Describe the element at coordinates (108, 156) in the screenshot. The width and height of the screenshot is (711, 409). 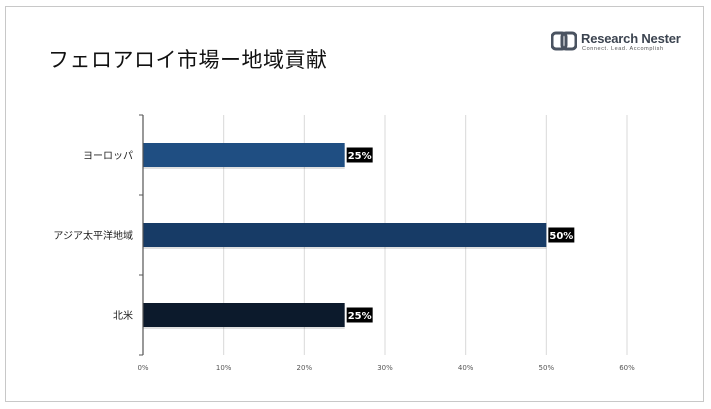
I see `category-label: ヨーロッパ` at that location.